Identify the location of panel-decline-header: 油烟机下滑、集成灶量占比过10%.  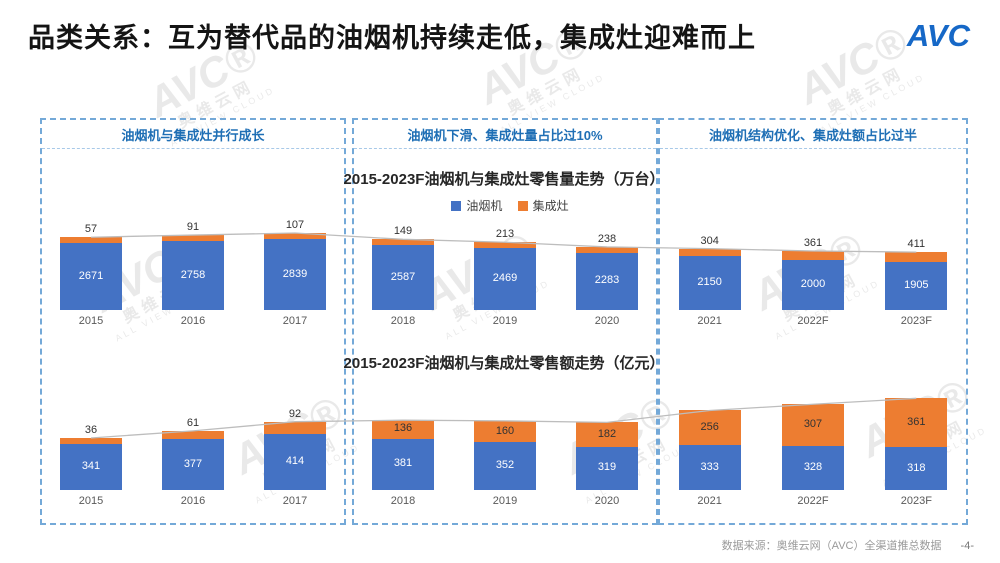
(505, 134).